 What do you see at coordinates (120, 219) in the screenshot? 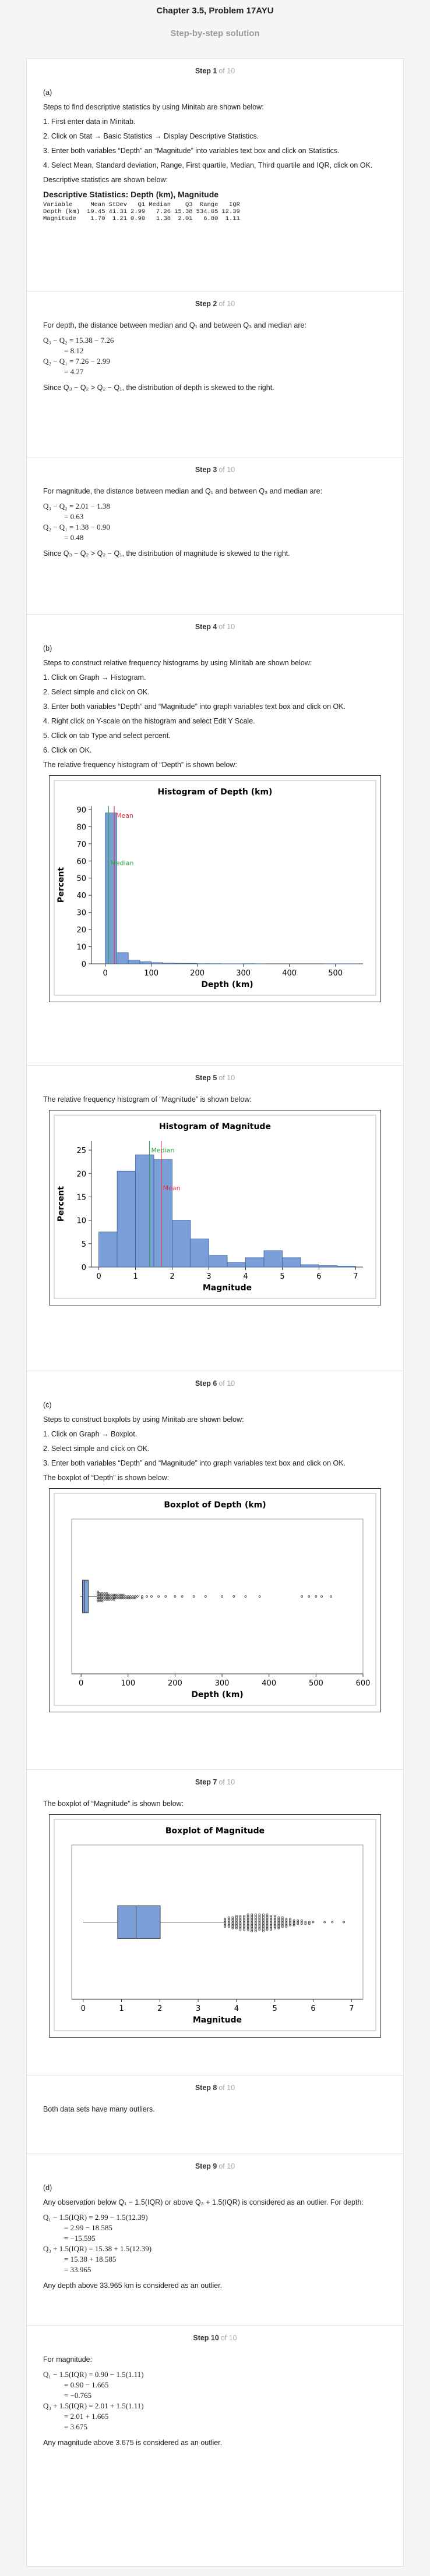
I see `table-cell: 1.21` at bounding box center [120, 219].